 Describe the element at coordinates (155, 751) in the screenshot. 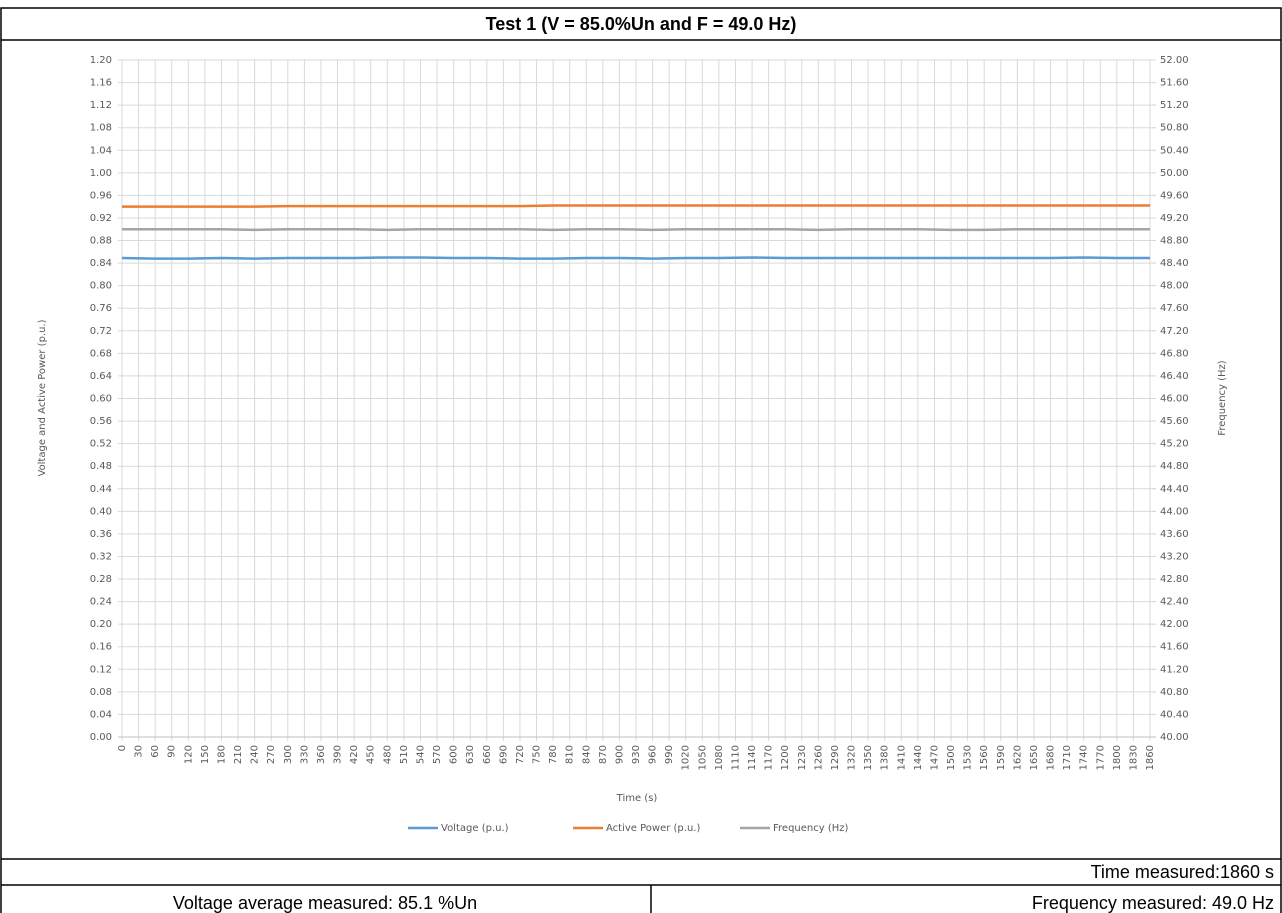

I see `x-tick-label: 60` at that location.